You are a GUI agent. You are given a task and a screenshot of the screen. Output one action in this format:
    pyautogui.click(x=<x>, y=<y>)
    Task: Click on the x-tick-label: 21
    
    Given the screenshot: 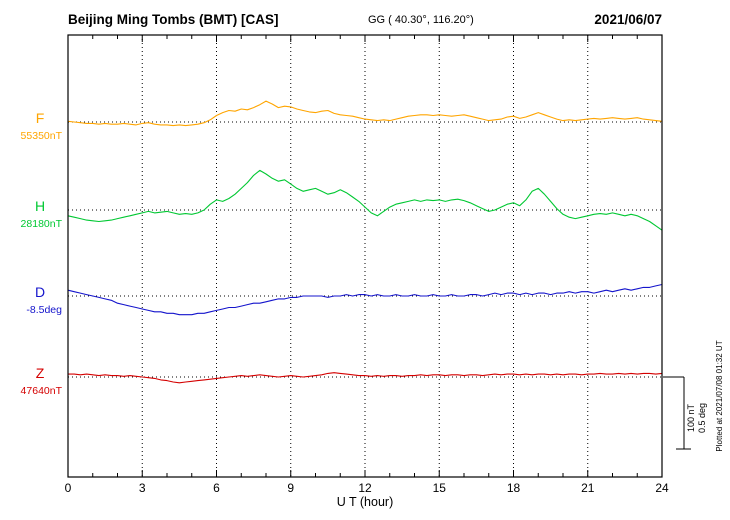 What is the action you would take?
    pyautogui.click(x=588, y=488)
    